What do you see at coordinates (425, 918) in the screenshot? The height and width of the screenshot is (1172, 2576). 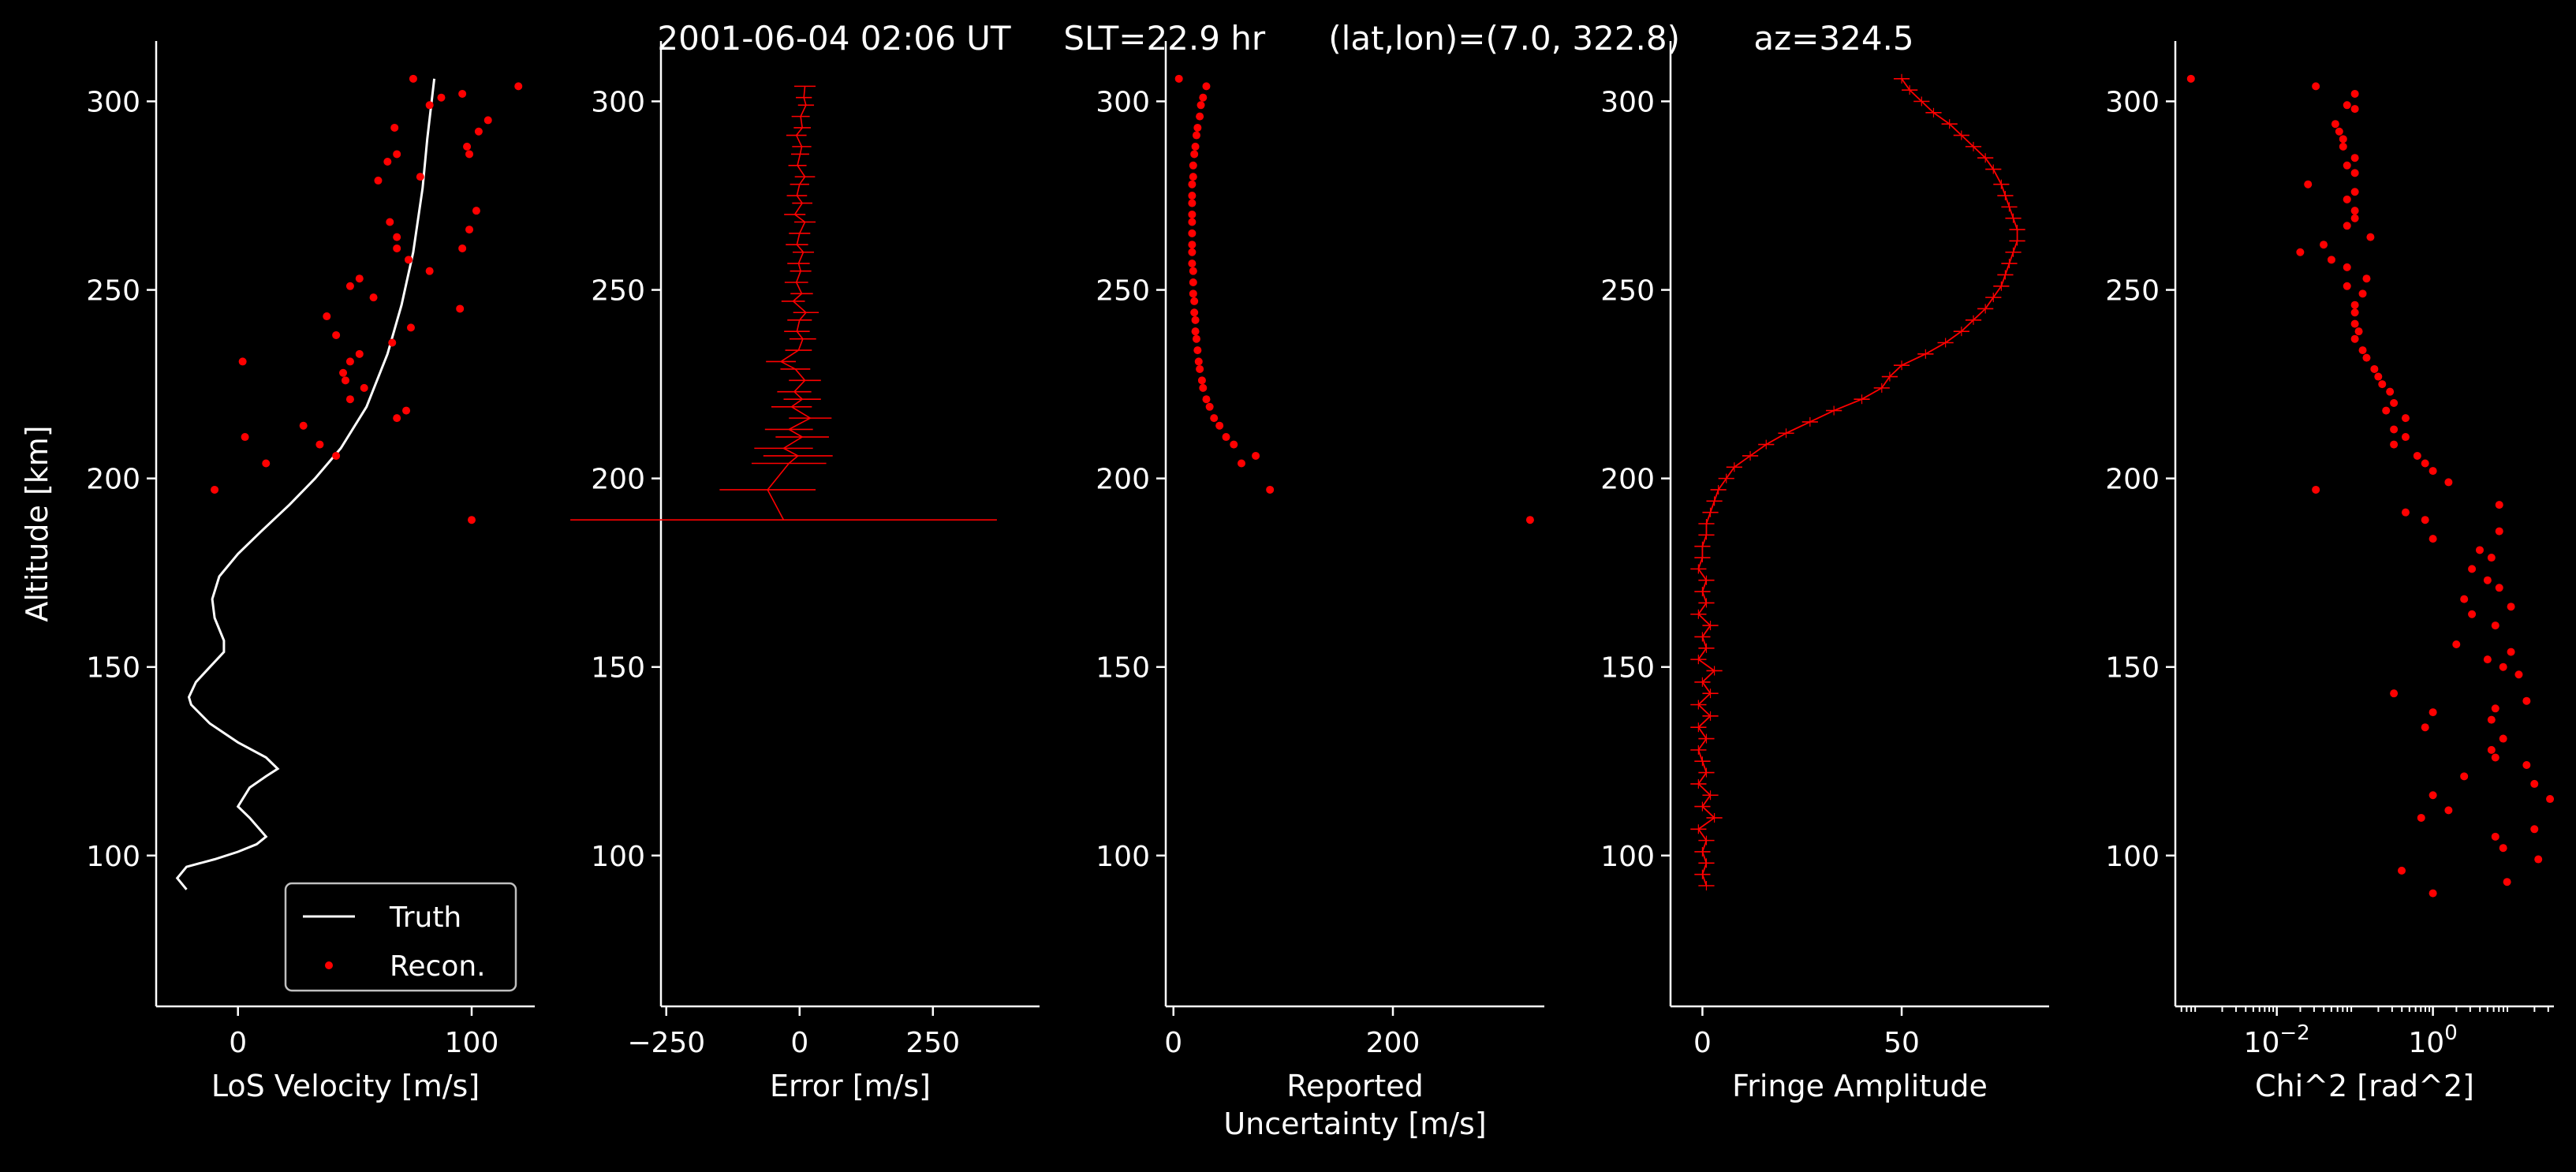 I see `legend-label-truth: Truth` at bounding box center [425, 918].